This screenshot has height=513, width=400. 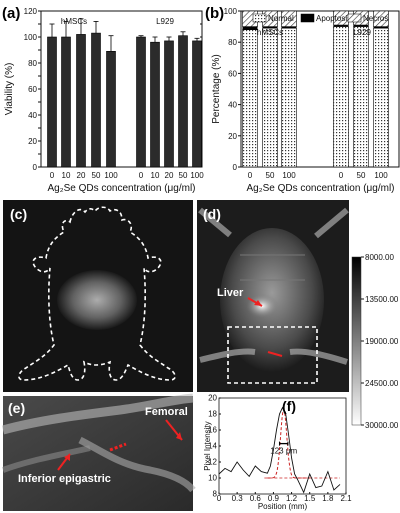 I want to click on colorbar: 8000.00 13500.00 19000.00 24500.00 30000.00, so click(x=375, y=341).